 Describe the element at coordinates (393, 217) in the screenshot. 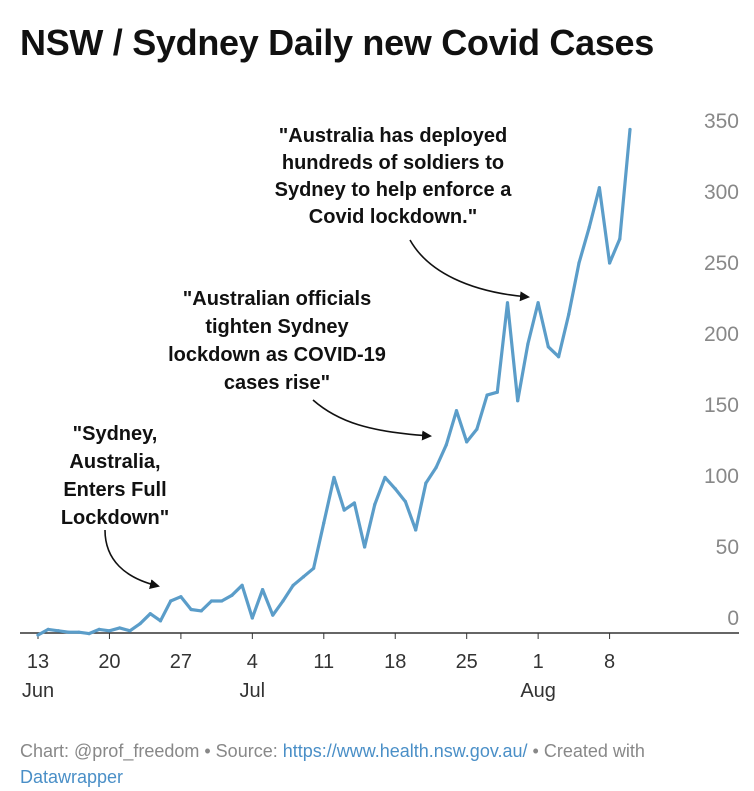

I see `annotation-text: Covid lockdown."` at that location.